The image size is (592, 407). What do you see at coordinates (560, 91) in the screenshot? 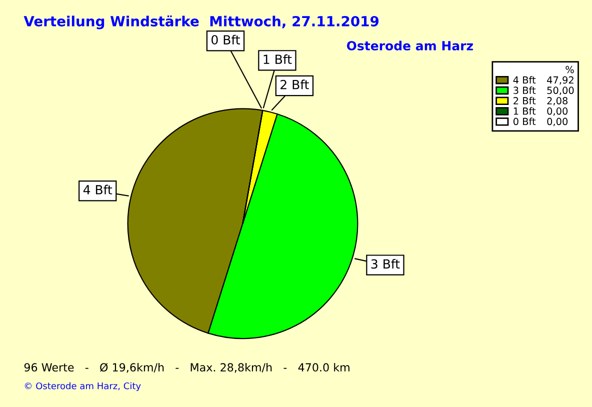
I see `data-label: 50,00` at bounding box center [560, 91].